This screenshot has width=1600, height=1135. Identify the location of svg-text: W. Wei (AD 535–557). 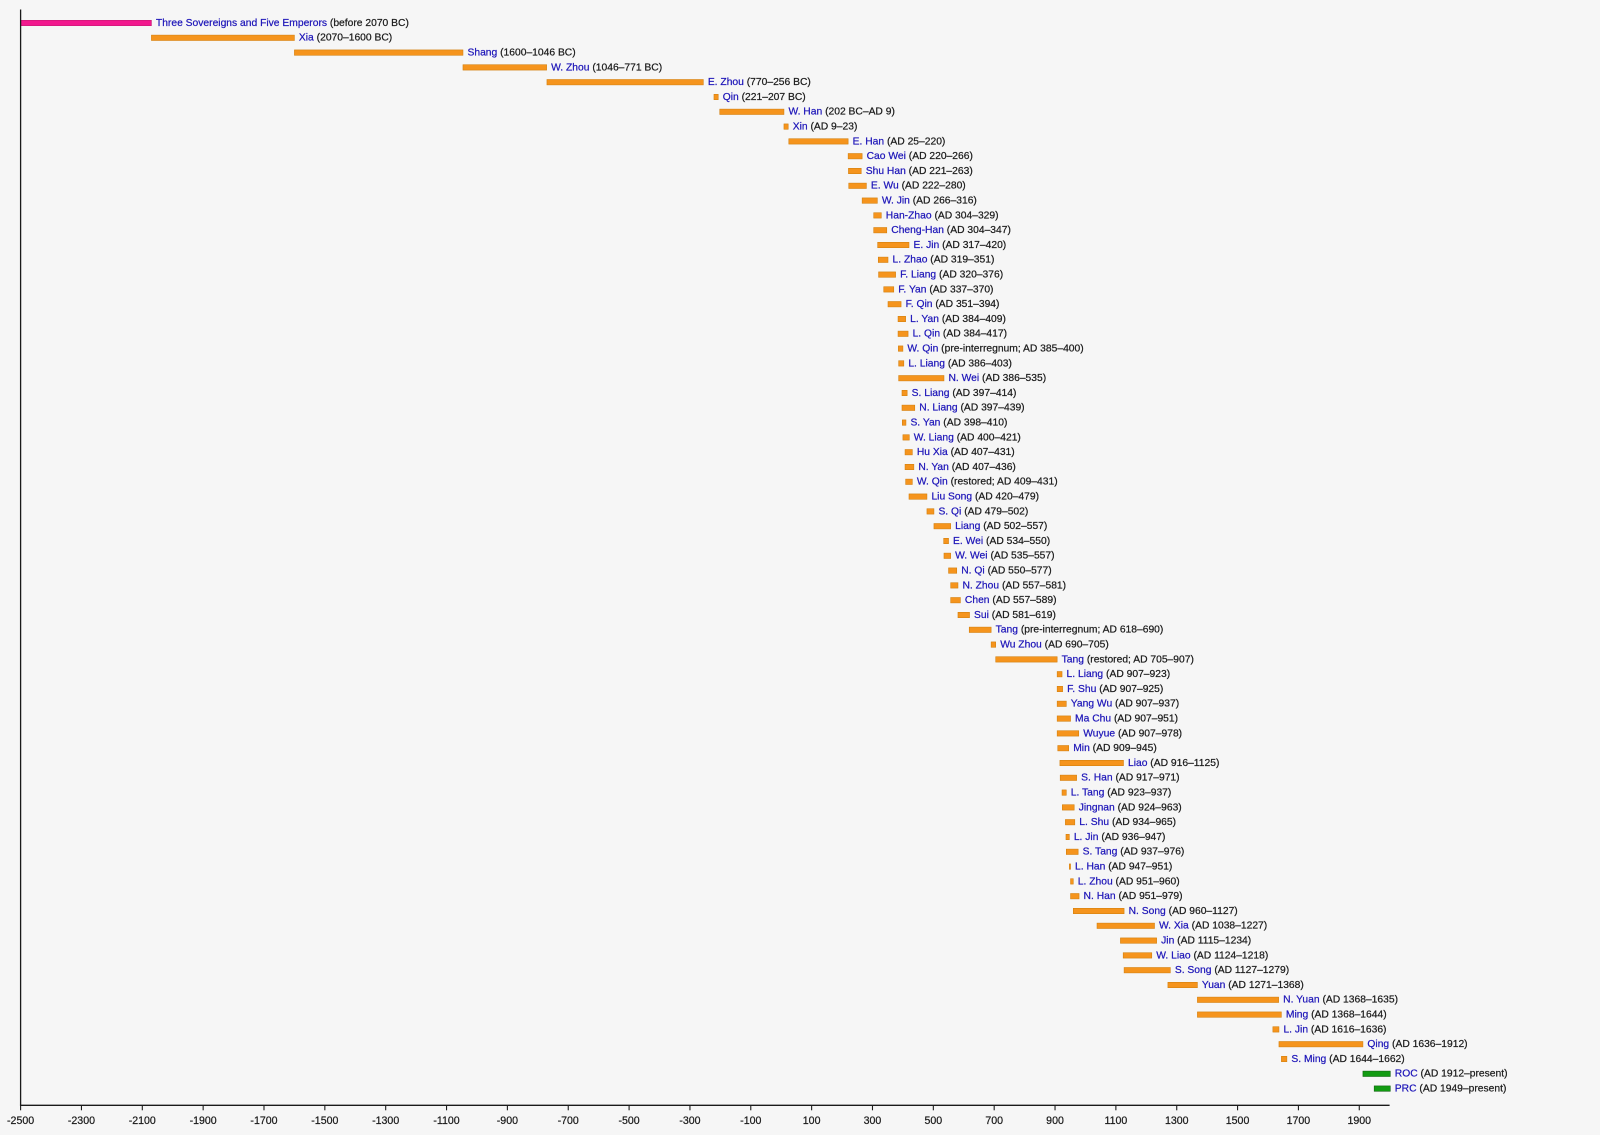
(1004, 556).